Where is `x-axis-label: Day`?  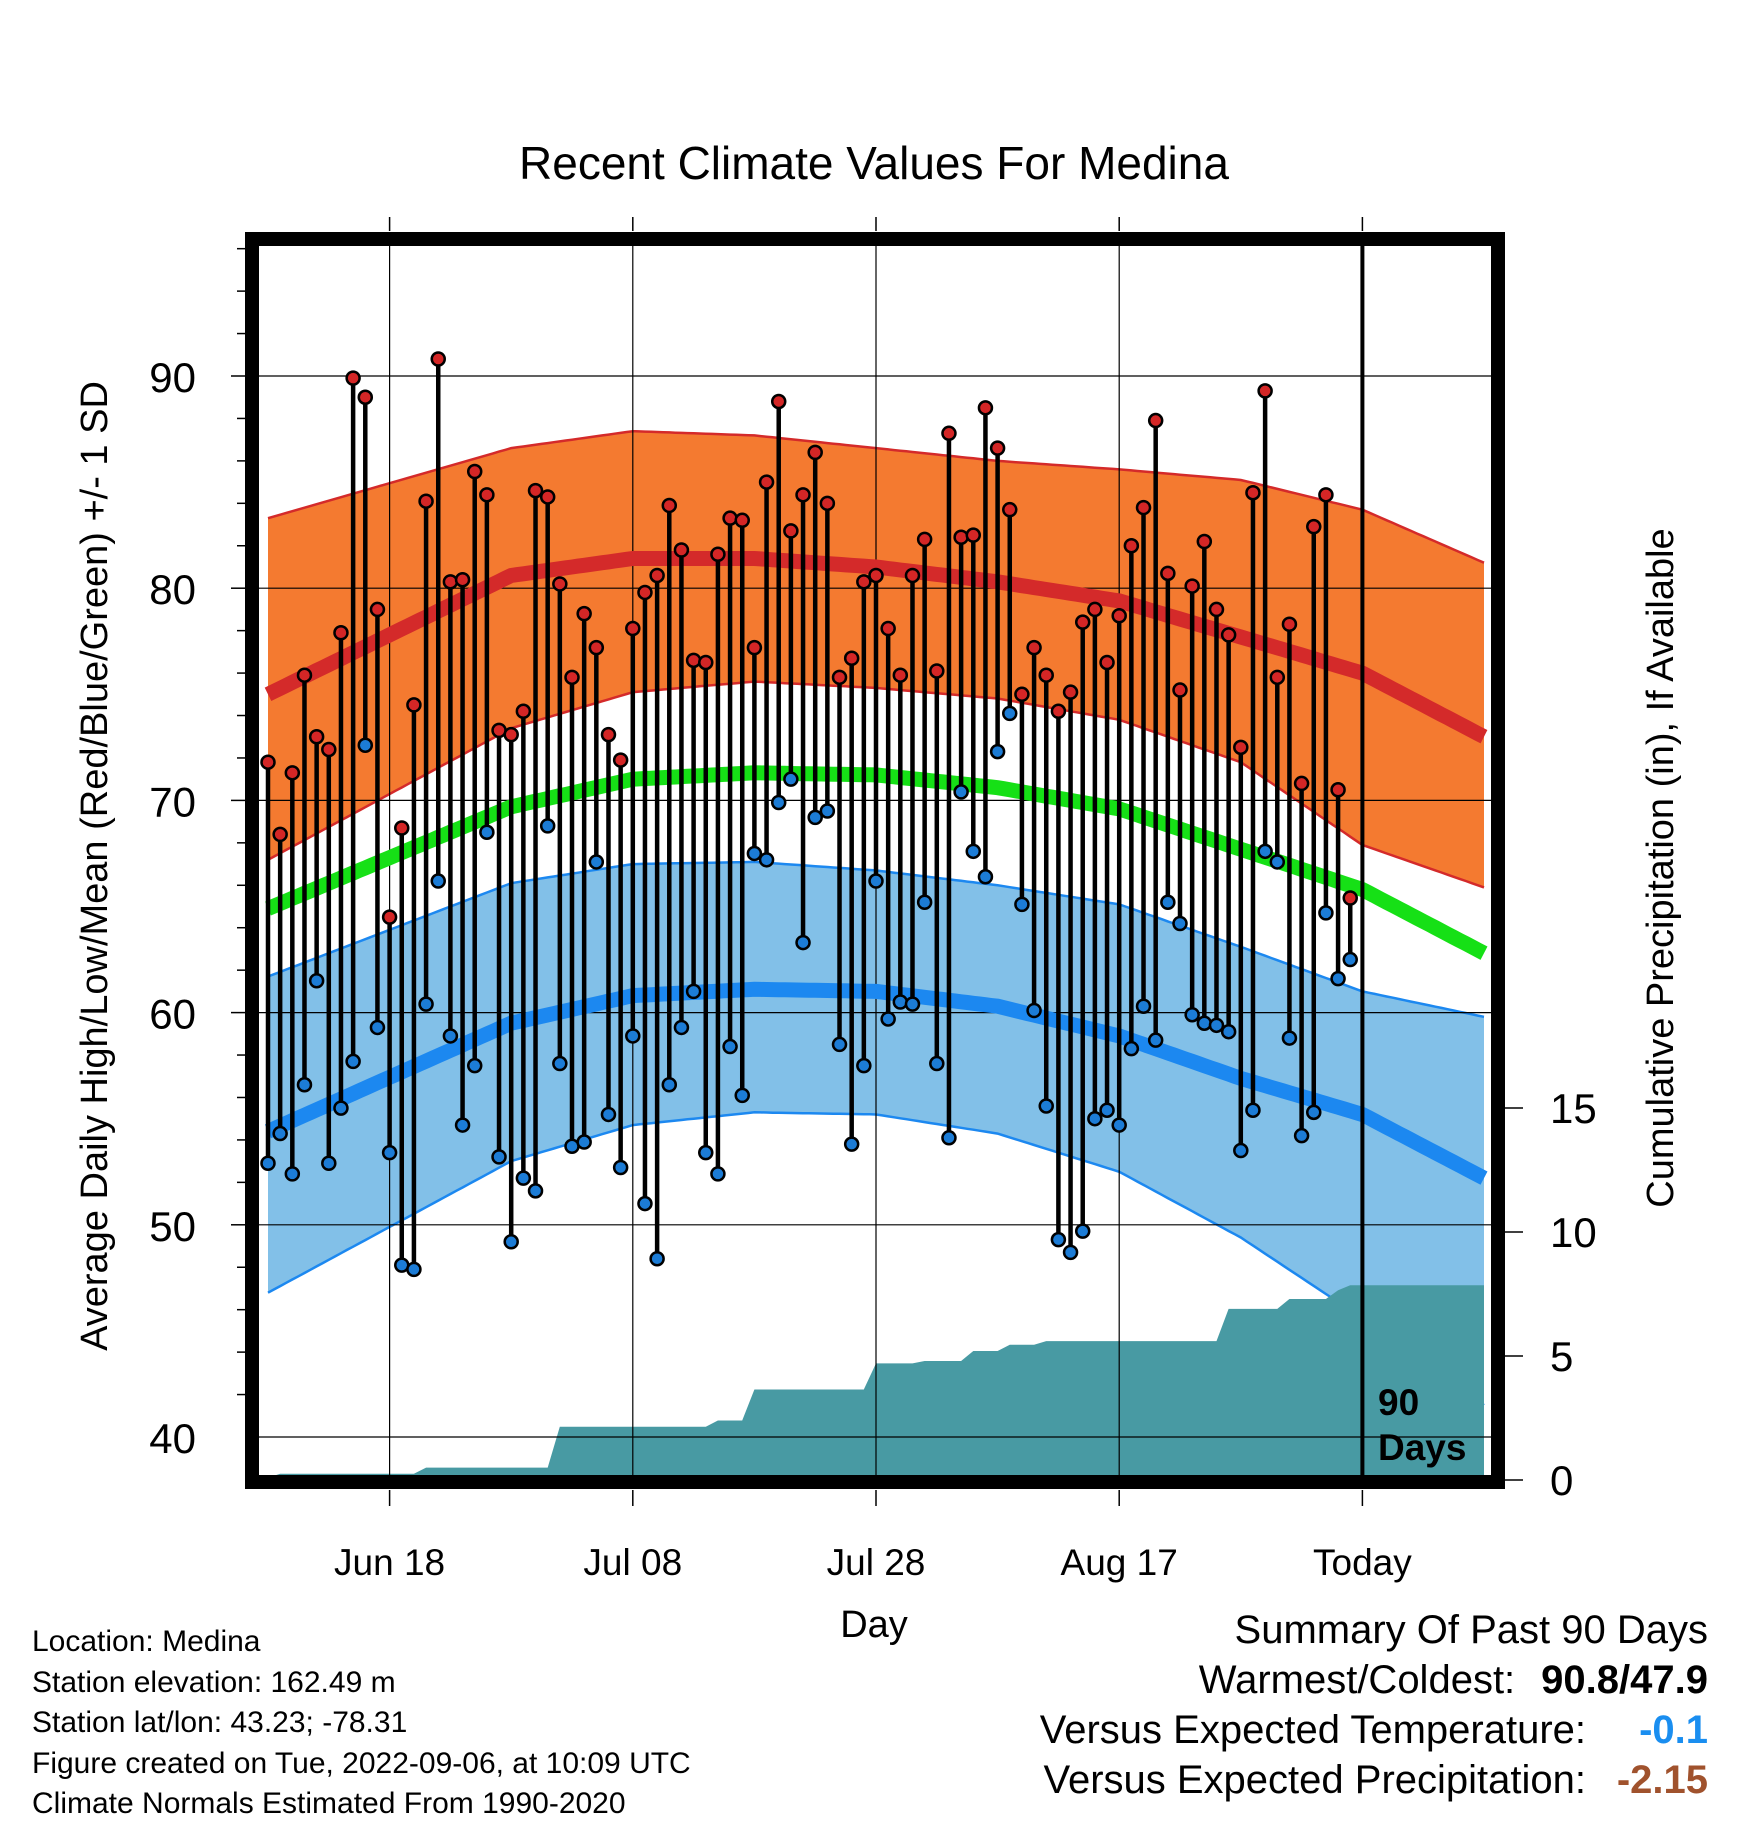 x-axis-label: Day is located at coordinates (874, 1625).